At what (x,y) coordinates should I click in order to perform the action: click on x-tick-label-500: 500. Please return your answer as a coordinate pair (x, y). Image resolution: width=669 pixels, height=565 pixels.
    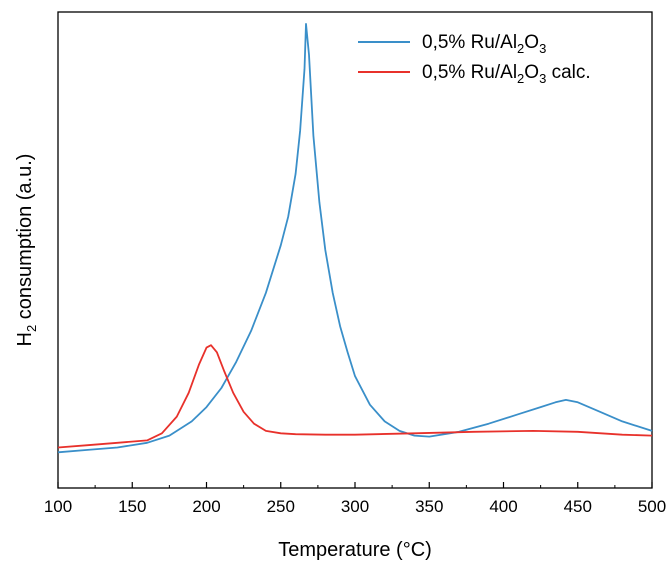
    Looking at the image, I should click on (652, 506).